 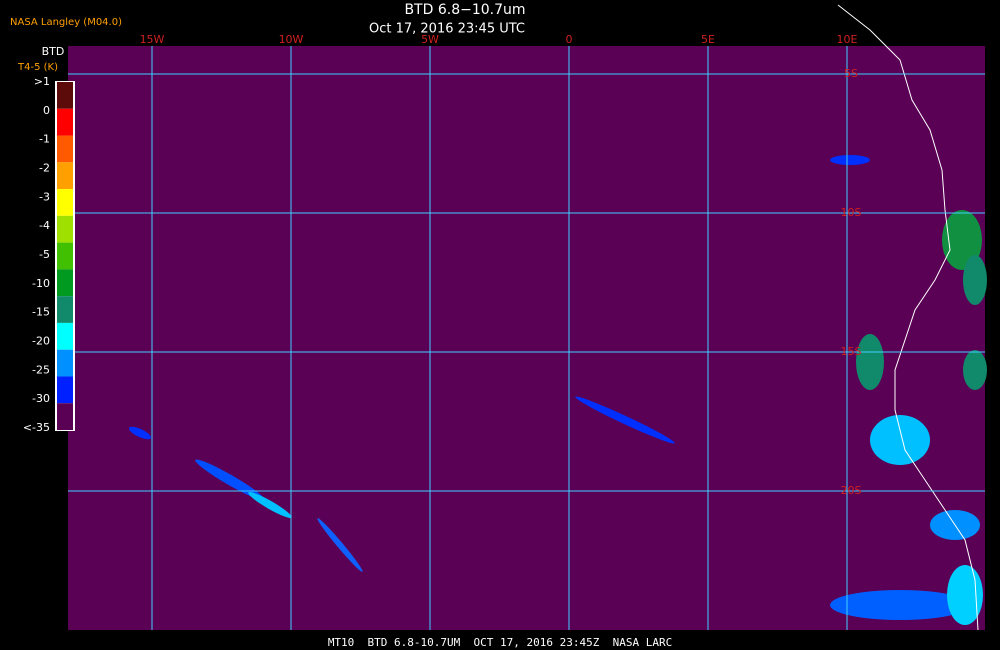 What do you see at coordinates (851, 73) in the screenshot?
I see `latitude-label: 5S` at bounding box center [851, 73].